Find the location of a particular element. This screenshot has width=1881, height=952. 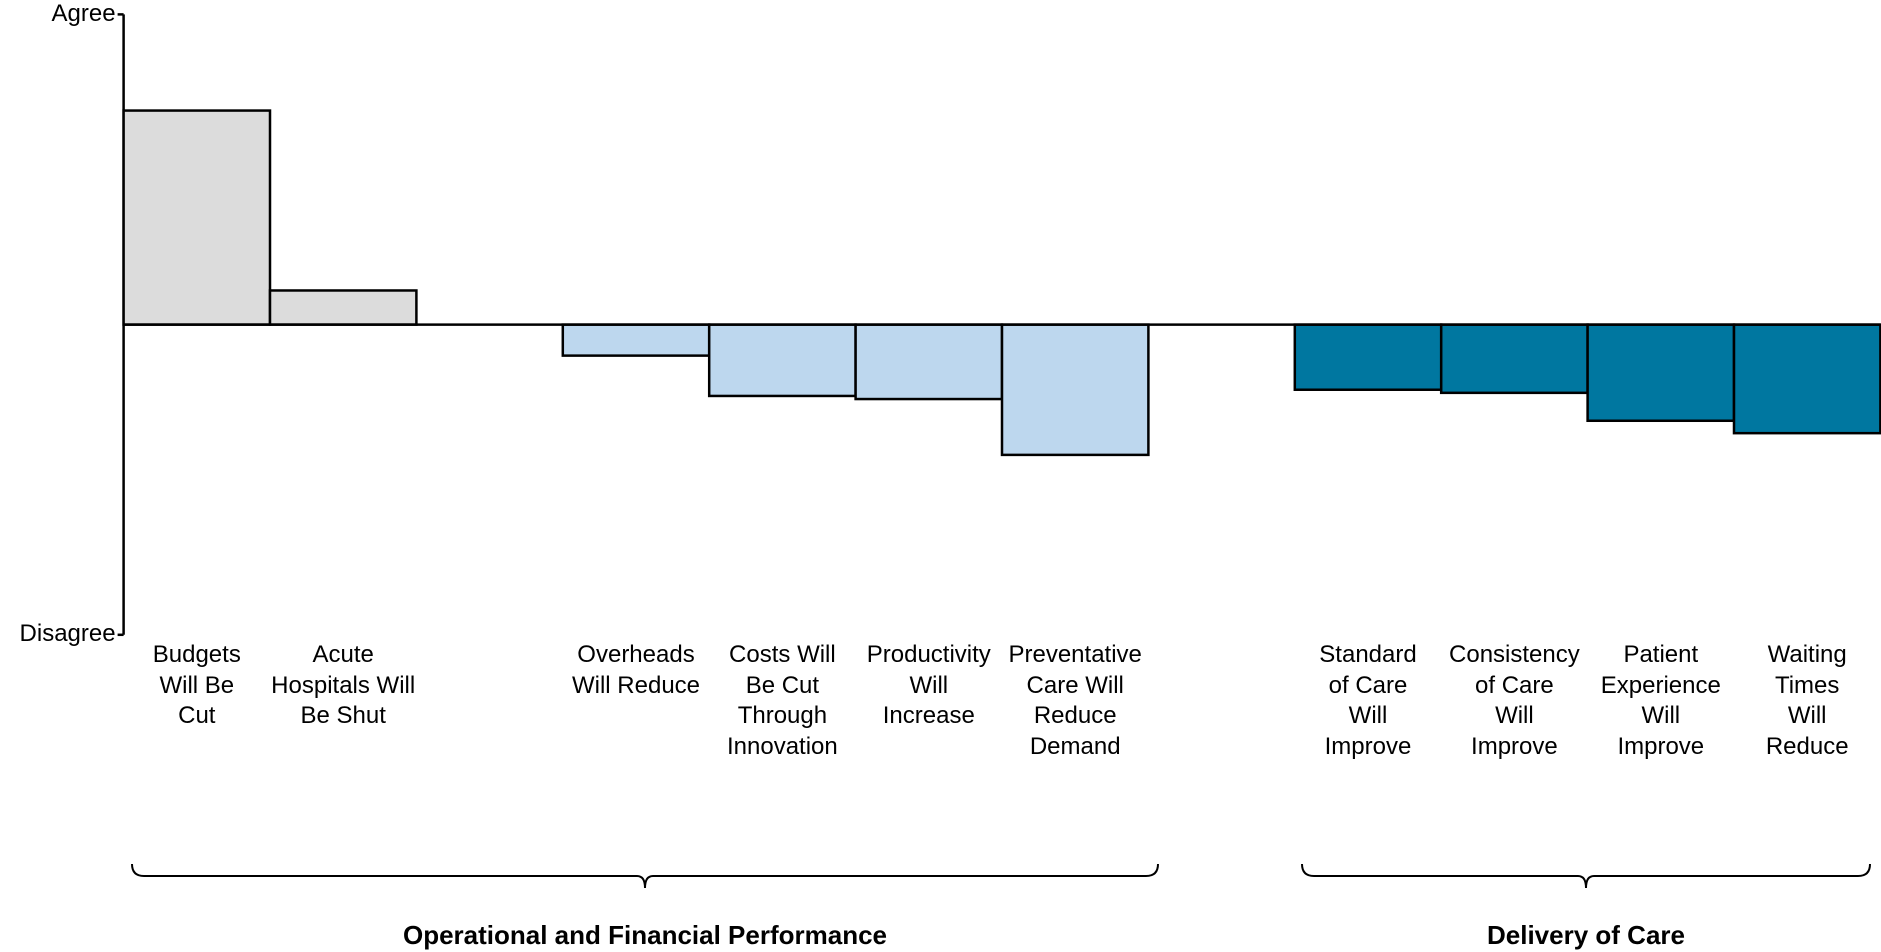

group-label: Delivery of Care is located at coordinates (1586, 935).